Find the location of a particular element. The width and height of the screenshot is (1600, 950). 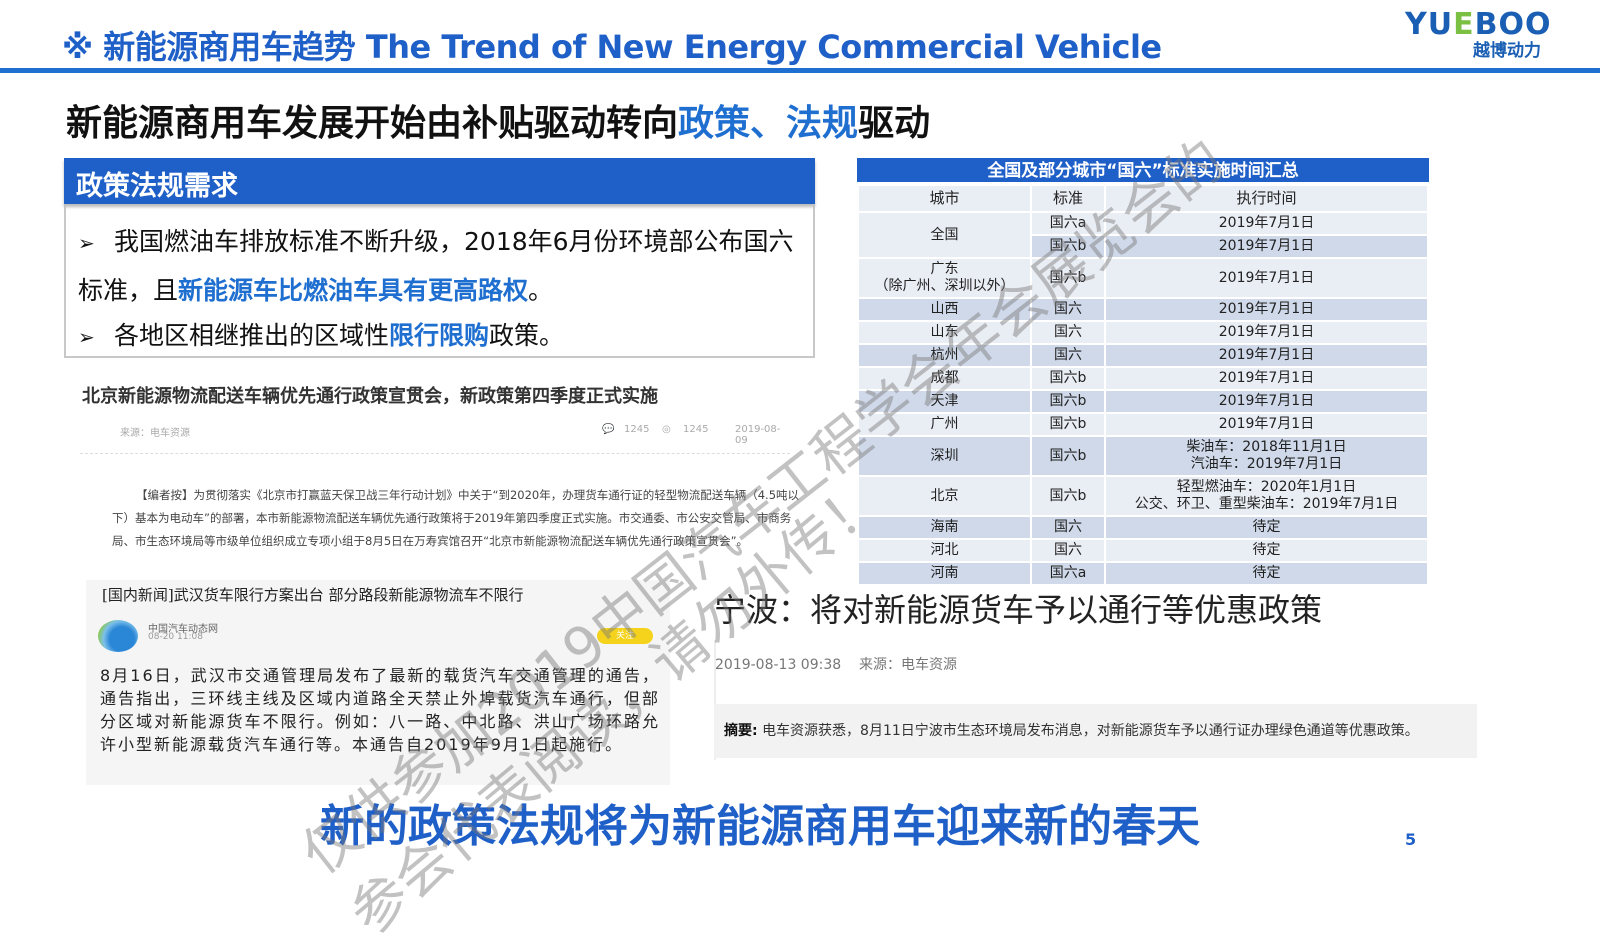

cell-city: 海南 is located at coordinates (944, 527).